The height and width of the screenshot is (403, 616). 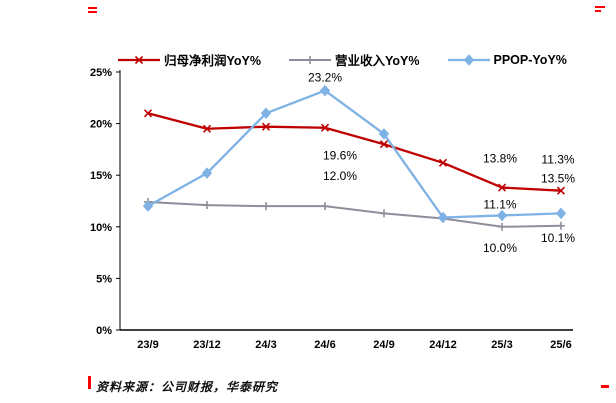 I want to click on x-tick-label: 24/3, so click(x=265, y=345).